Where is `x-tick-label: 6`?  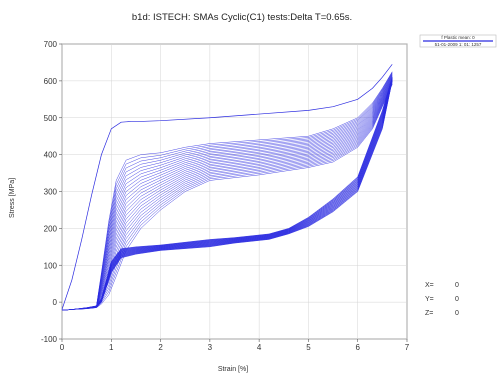
x-tick-label: 6 is located at coordinates (357, 347).